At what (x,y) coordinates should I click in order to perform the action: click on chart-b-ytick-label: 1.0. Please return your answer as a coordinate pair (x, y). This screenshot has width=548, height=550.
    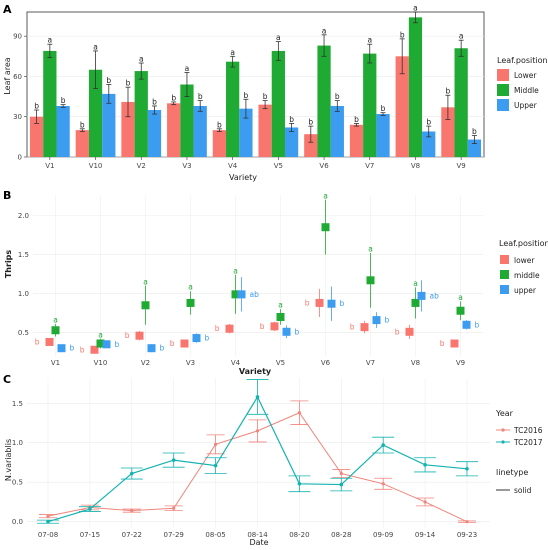
    Looking at the image, I should click on (23, 294).